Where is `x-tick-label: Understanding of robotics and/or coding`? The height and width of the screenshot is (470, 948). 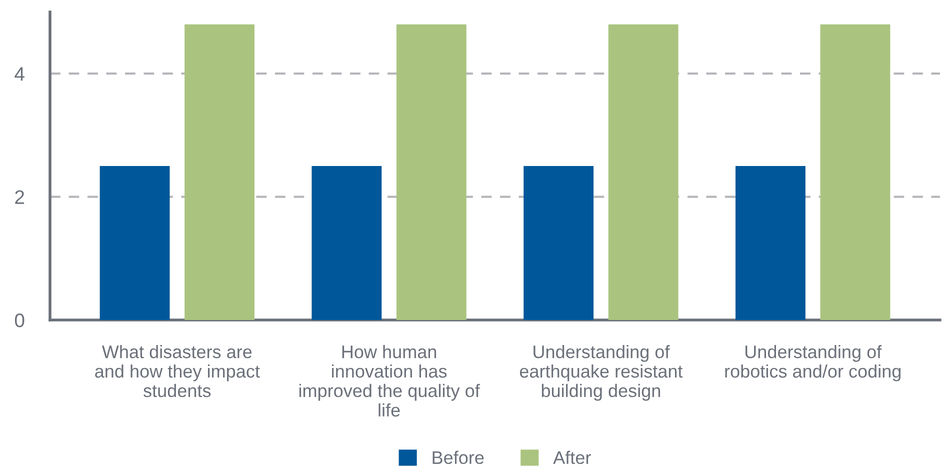
x-tick-label: Understanding of robotics and/or coding is located at coordinates (813, 363).